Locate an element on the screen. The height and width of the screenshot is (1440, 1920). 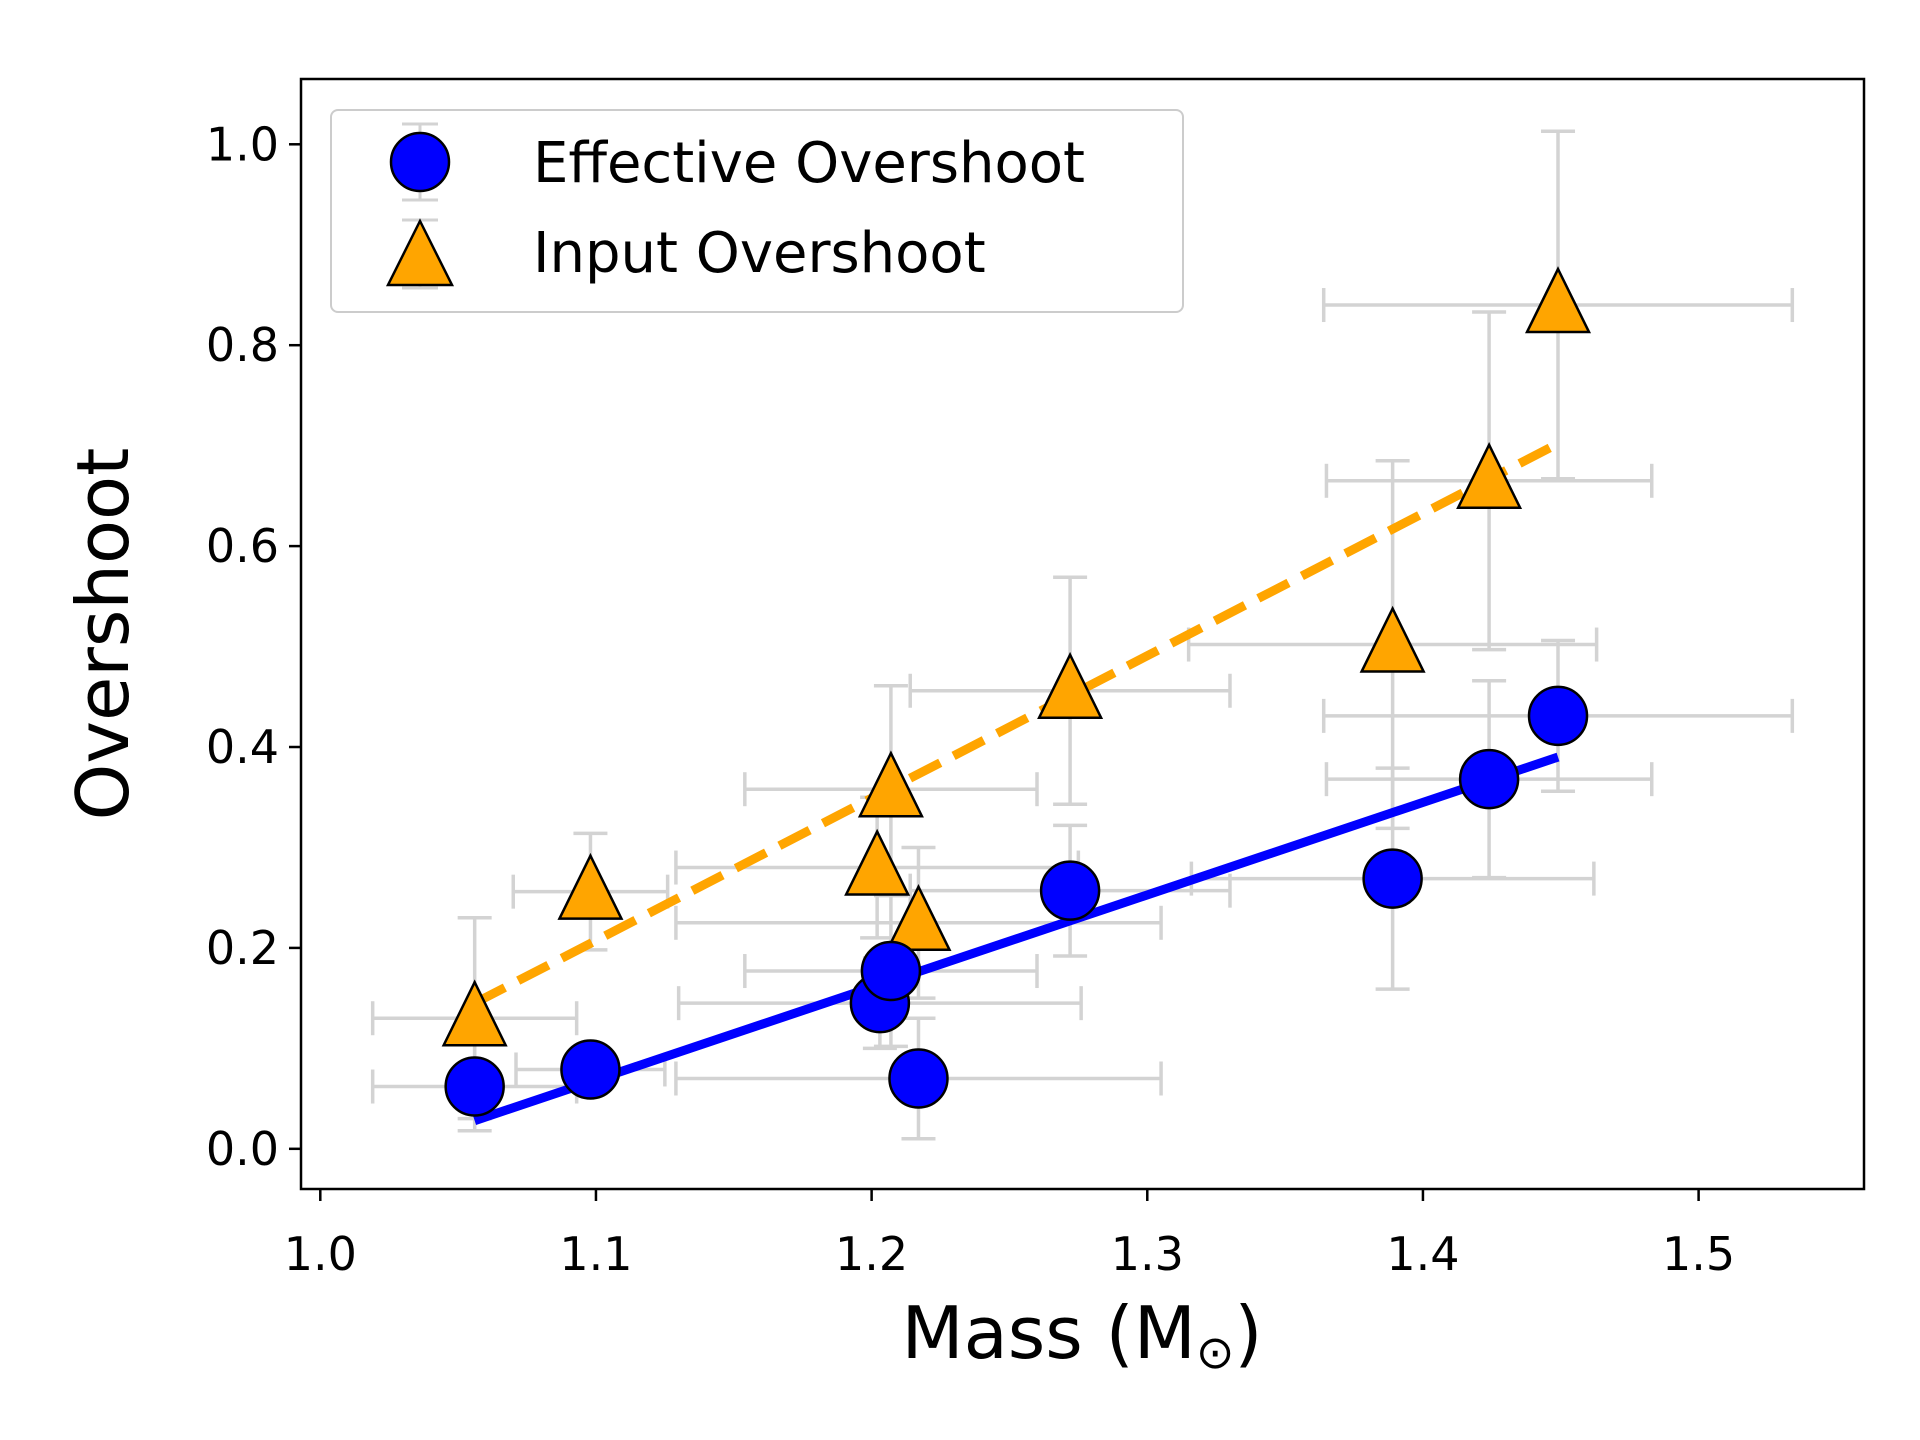
legend-frame is located at coordinates (757, 211).